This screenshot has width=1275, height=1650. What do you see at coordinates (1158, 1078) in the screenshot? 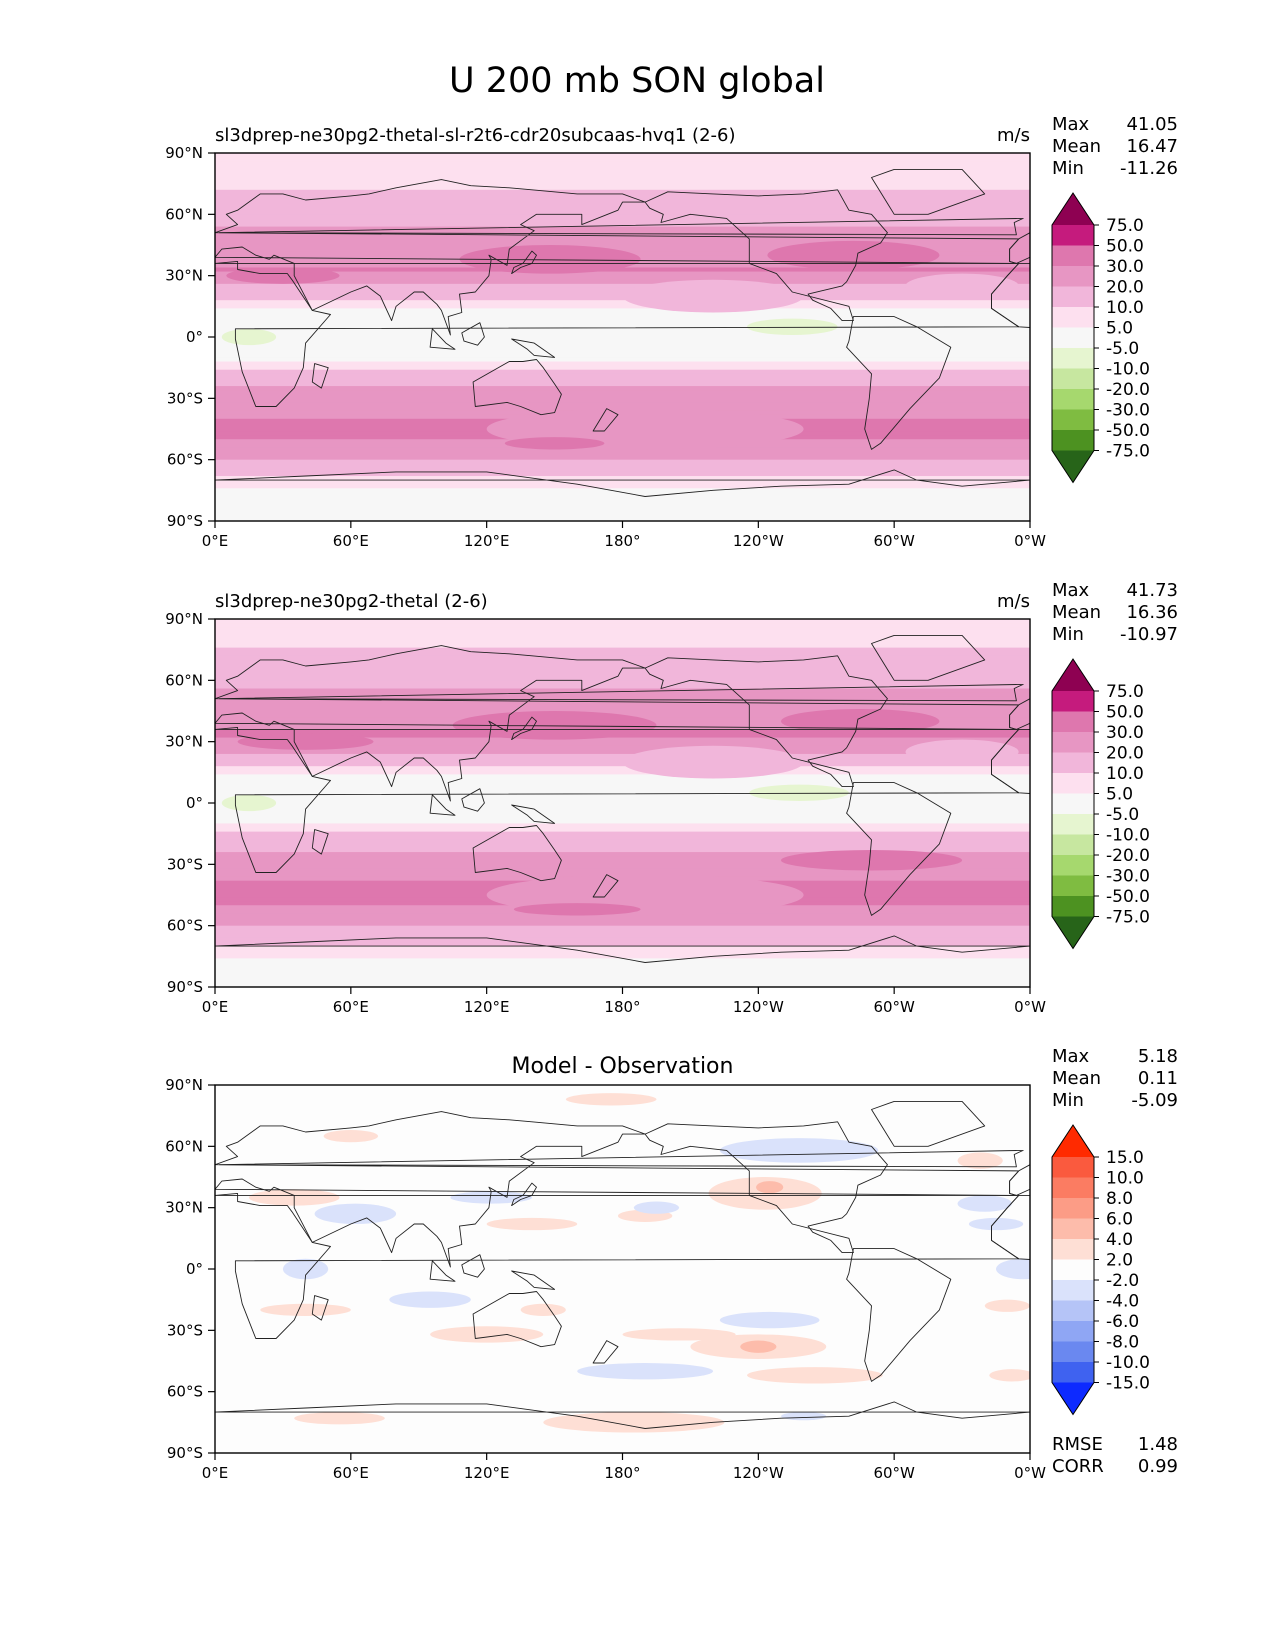
I see `stat-mean-value: 0.11` at bounding box center [1158, 1078].